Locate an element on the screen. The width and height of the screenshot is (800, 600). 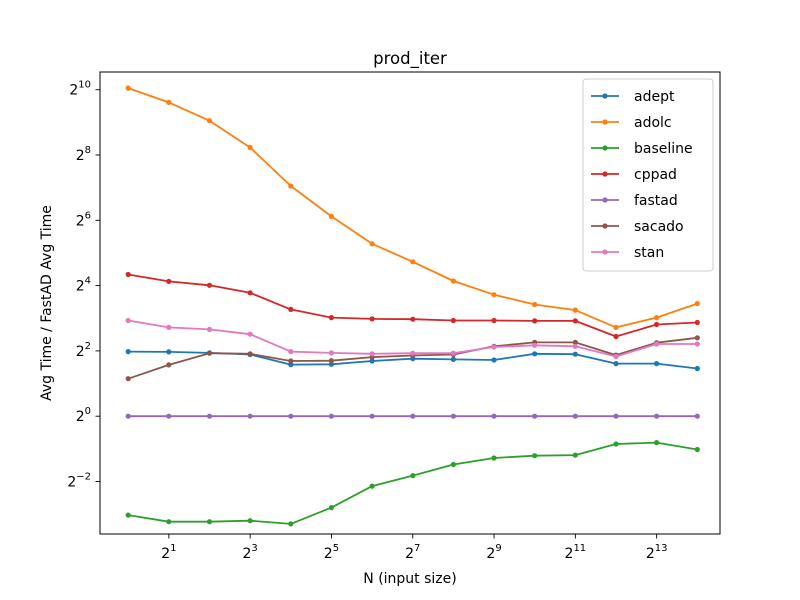
x-tick-label: 27 is located at coordinates (412, 552).